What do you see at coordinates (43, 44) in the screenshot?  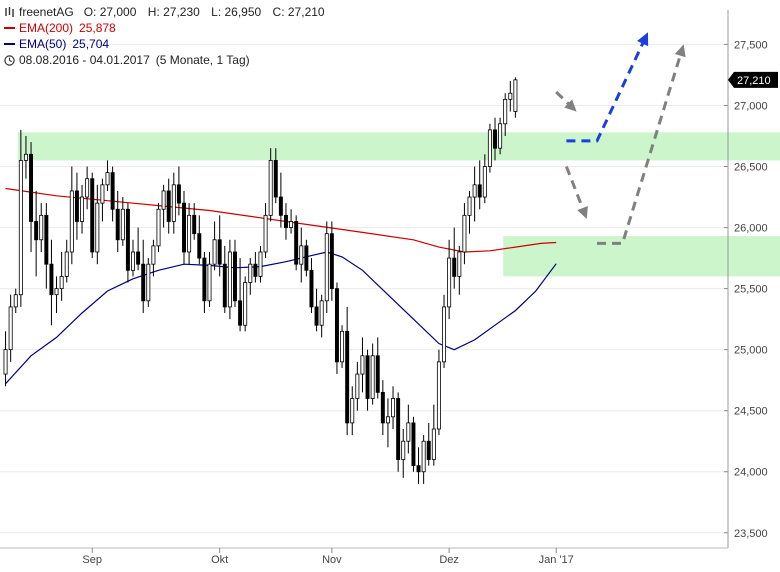 I see `ema50-label: EMA(50)` at bounding box center [43, 44].